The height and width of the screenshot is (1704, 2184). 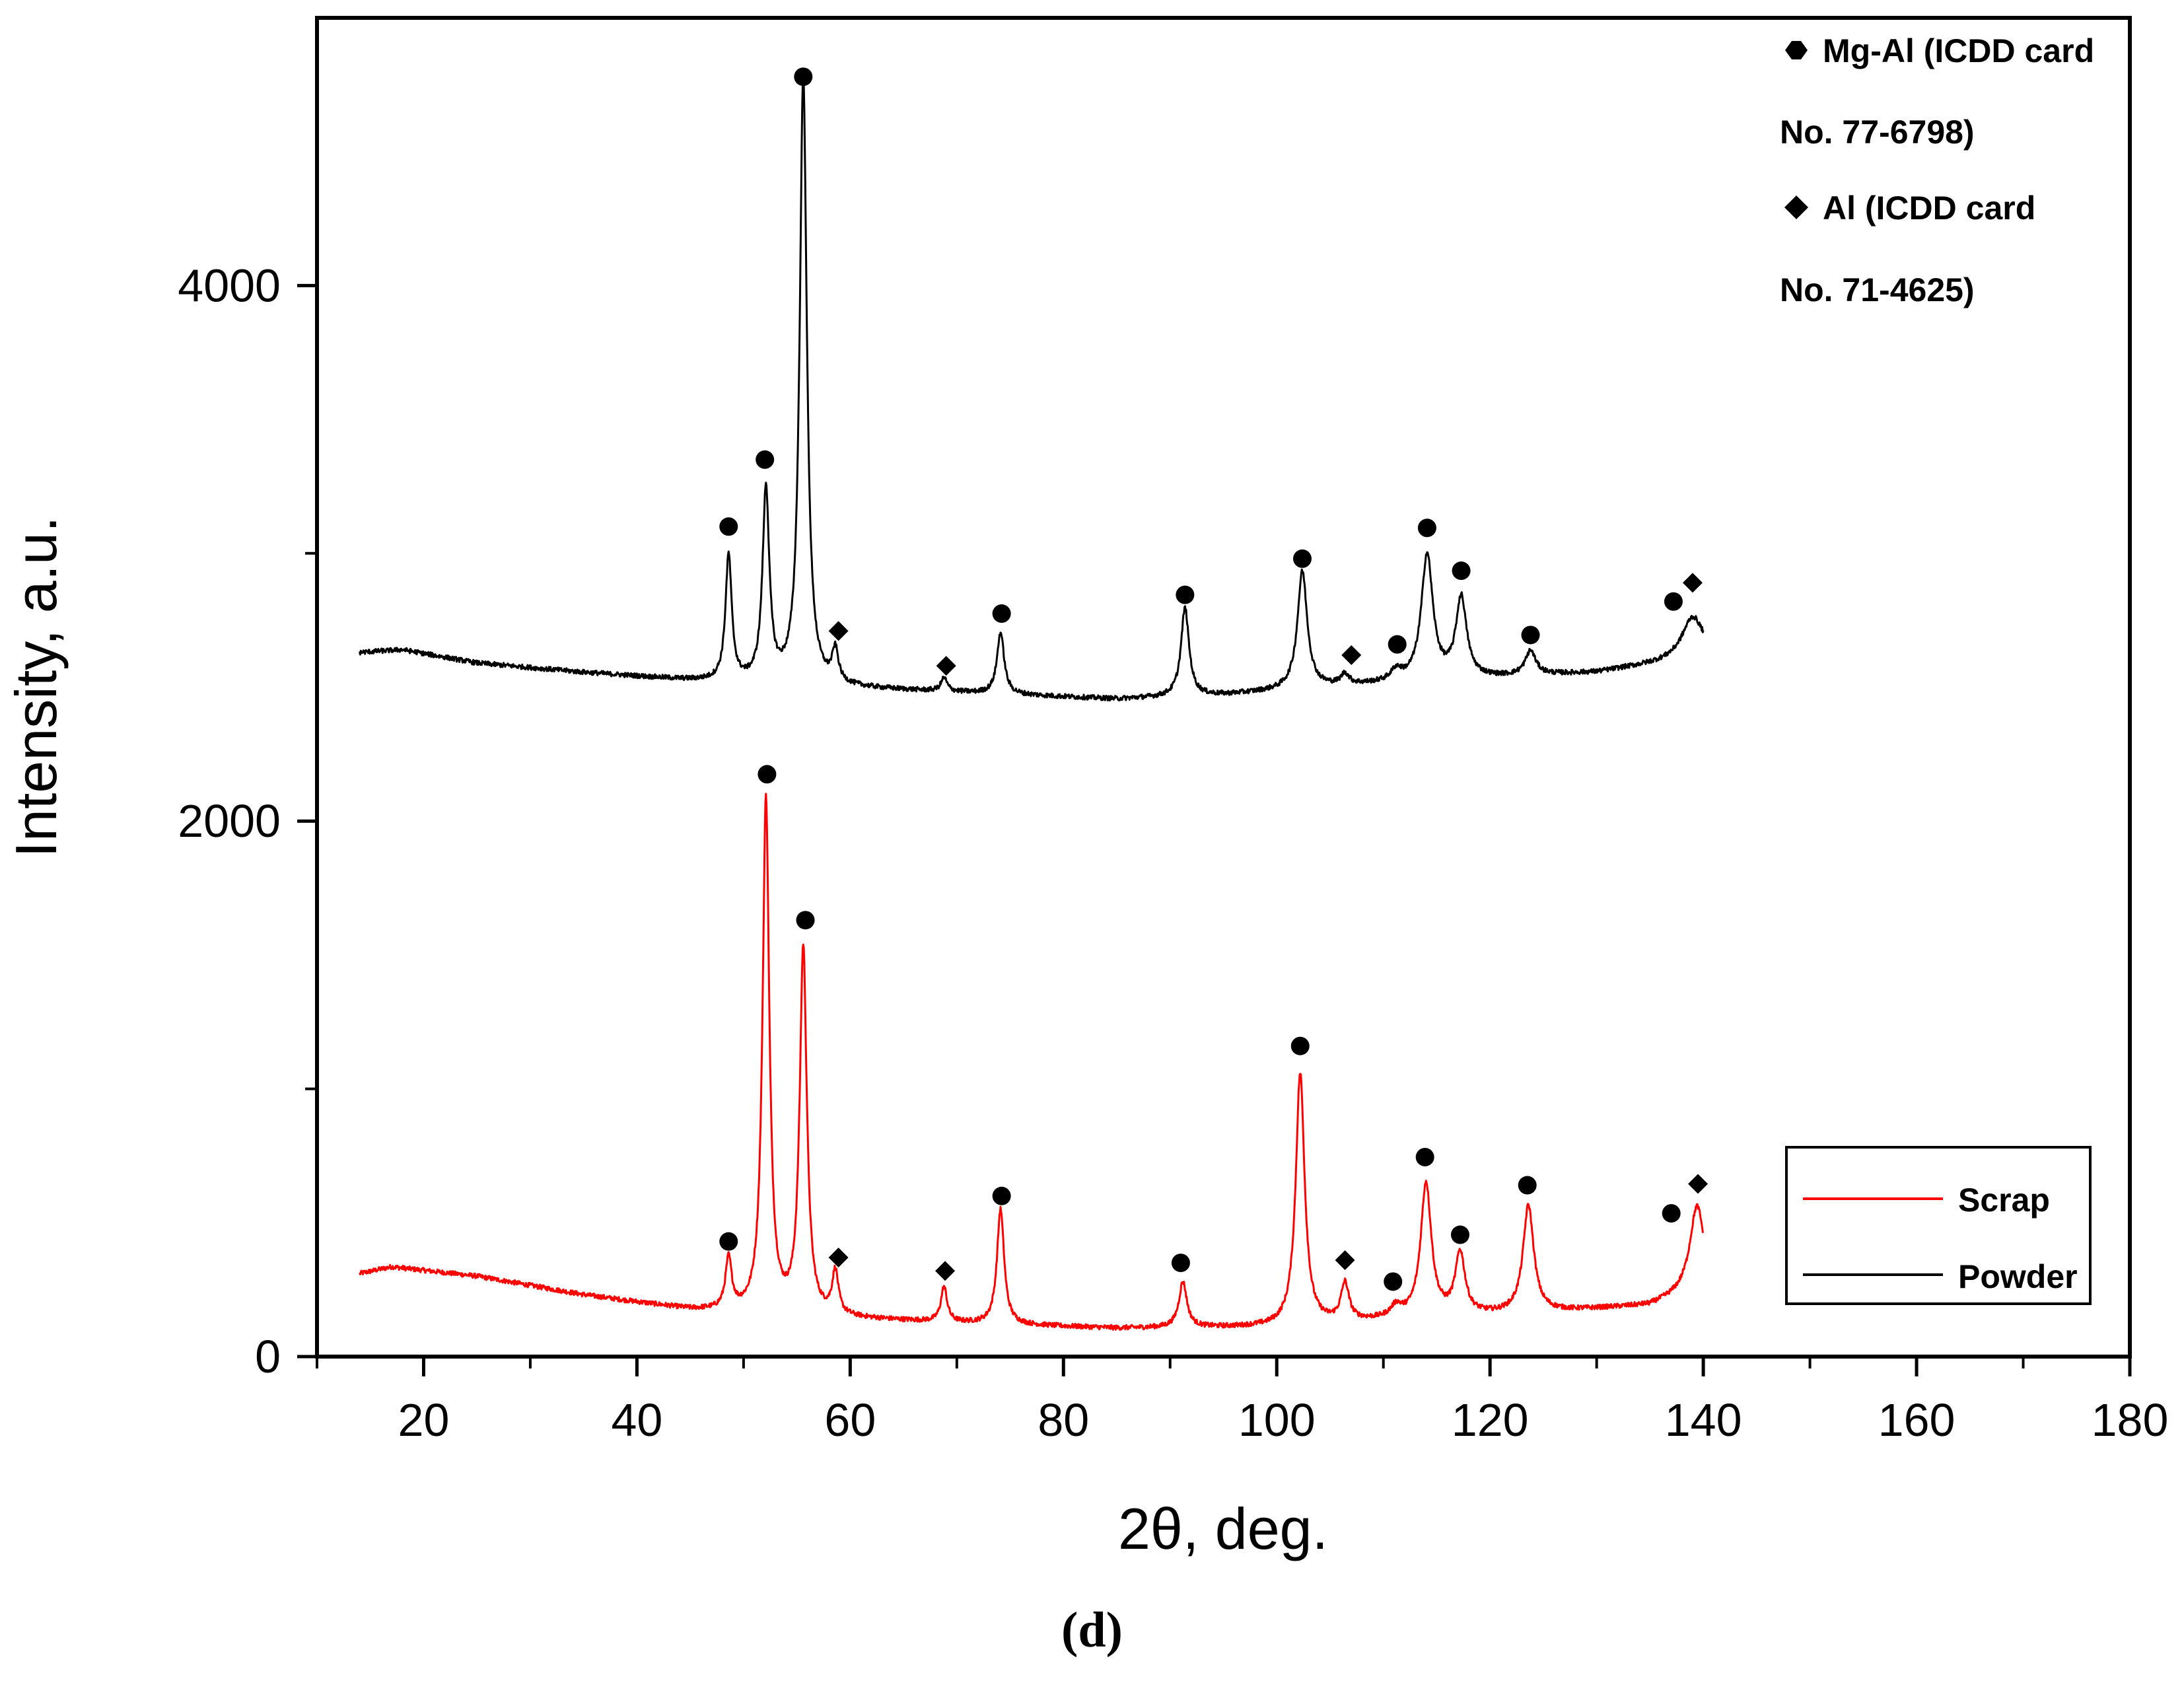 I want to click on x-tick-label: 40, so click(x=636, y=1420).